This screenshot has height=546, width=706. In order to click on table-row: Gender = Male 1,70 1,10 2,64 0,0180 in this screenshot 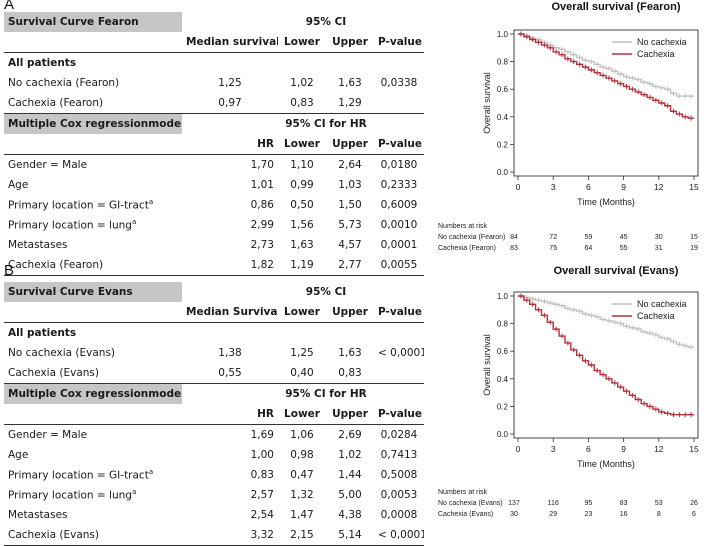, I will do `click(213, 165)`.